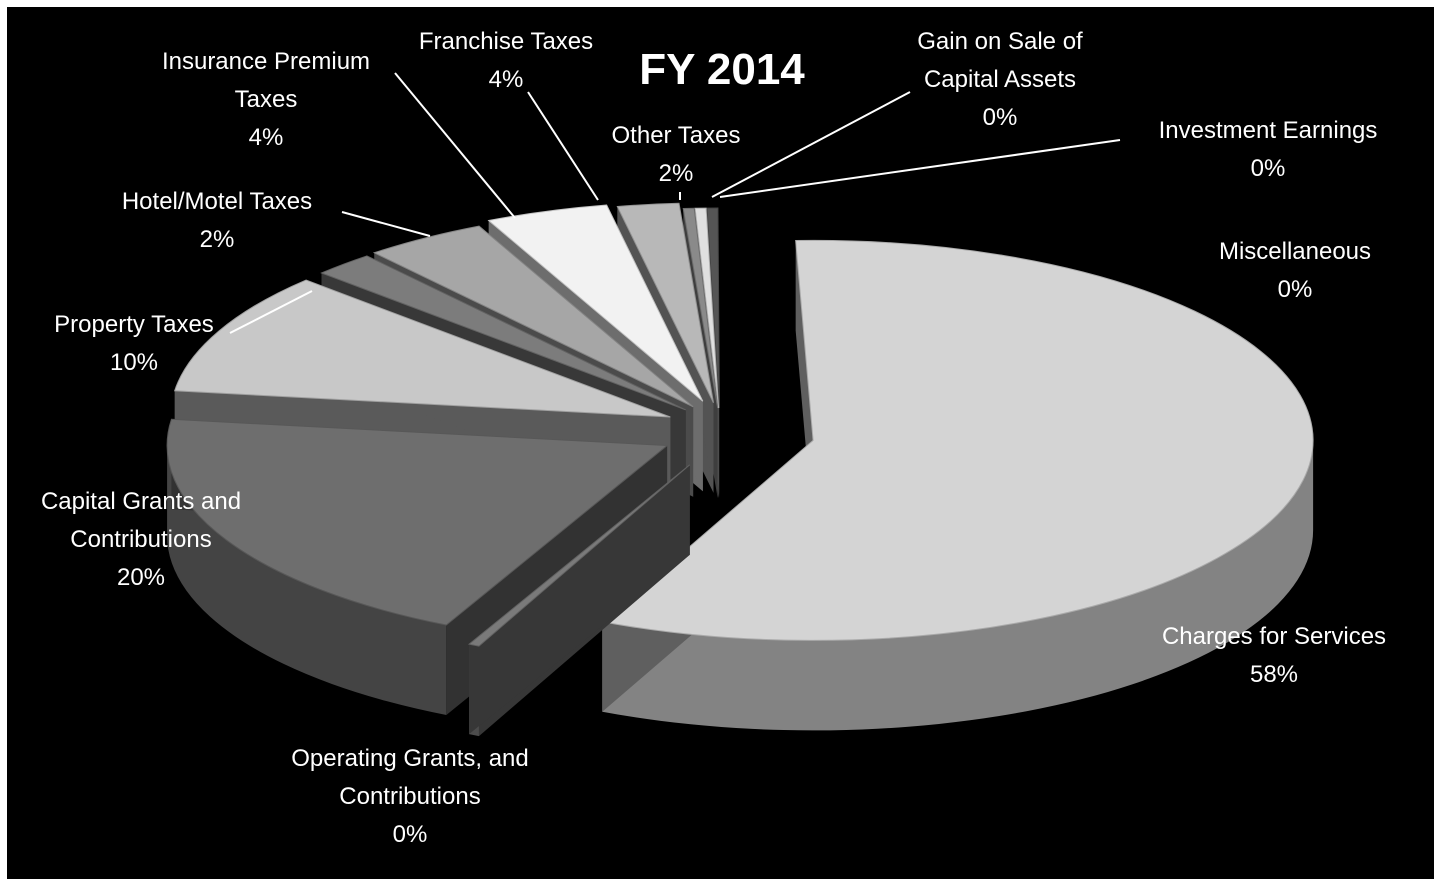  I want to click on label-hotel-motel-taxes: Hotel/Motel Taxes 2%, so click(217, 221).